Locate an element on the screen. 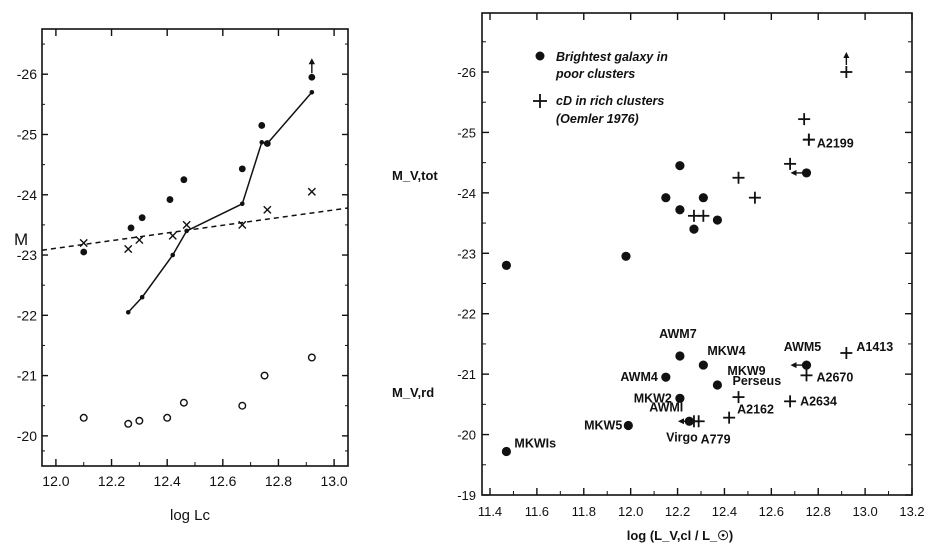 This screenshot has height=549, width=931. left-x-tick-label: 12.0 is located at coordinates (55, 481).